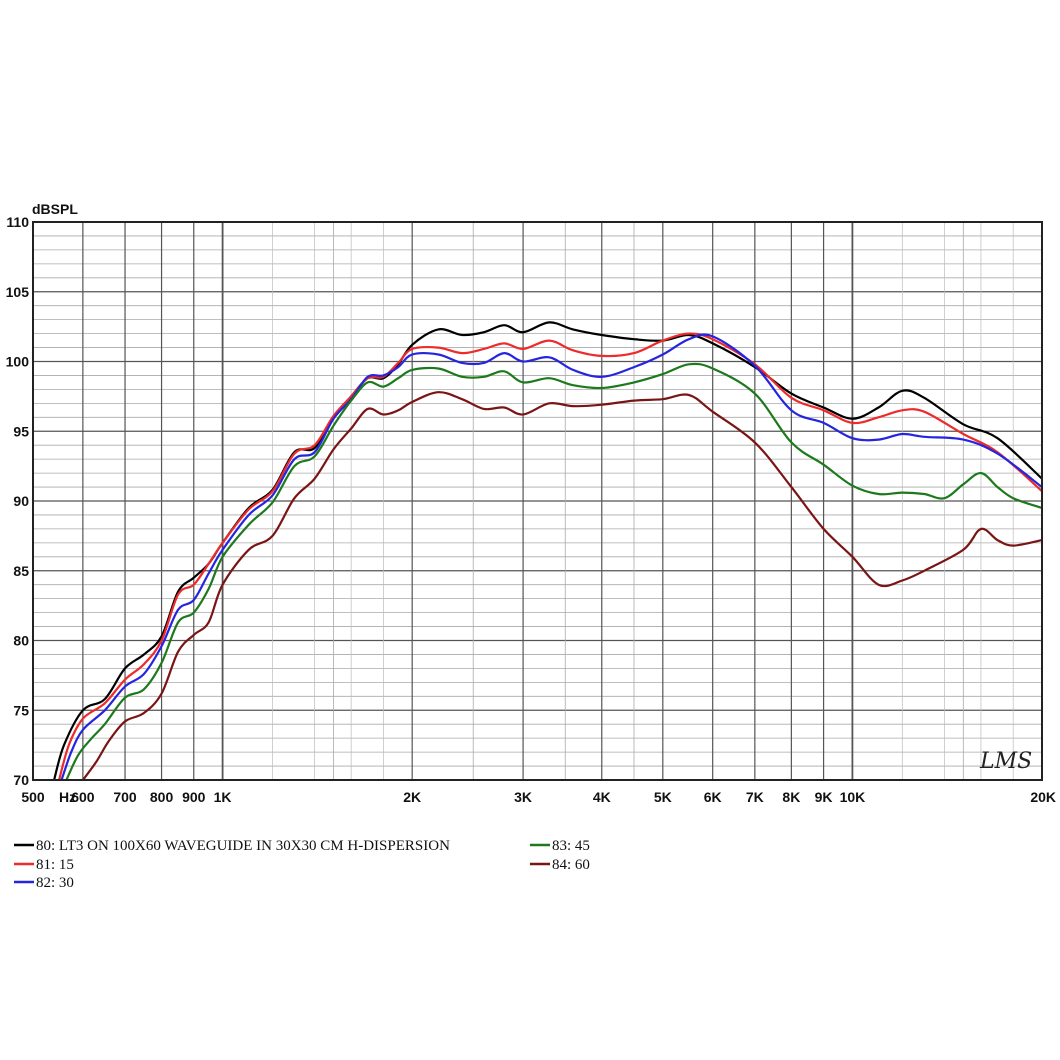 The width and height of the screenshot is (1060, 1060). What do you see at coordinates (412, 797) in the screenshot?
I see `x-tick-label: 2K` at bounding box center [412, 797].